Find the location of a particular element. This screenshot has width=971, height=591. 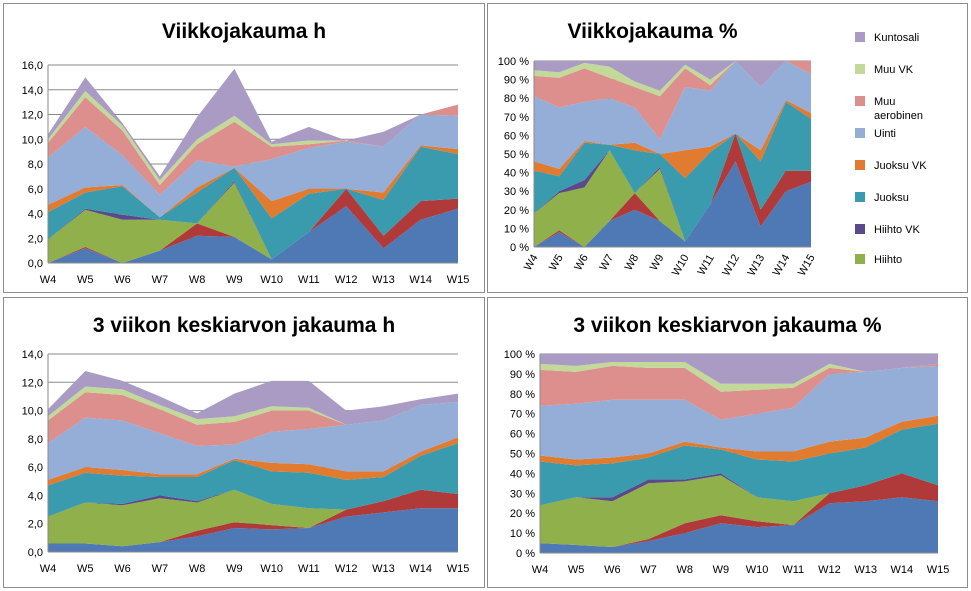

area-series-hiihto-vk is located at coordinates (253, 503).